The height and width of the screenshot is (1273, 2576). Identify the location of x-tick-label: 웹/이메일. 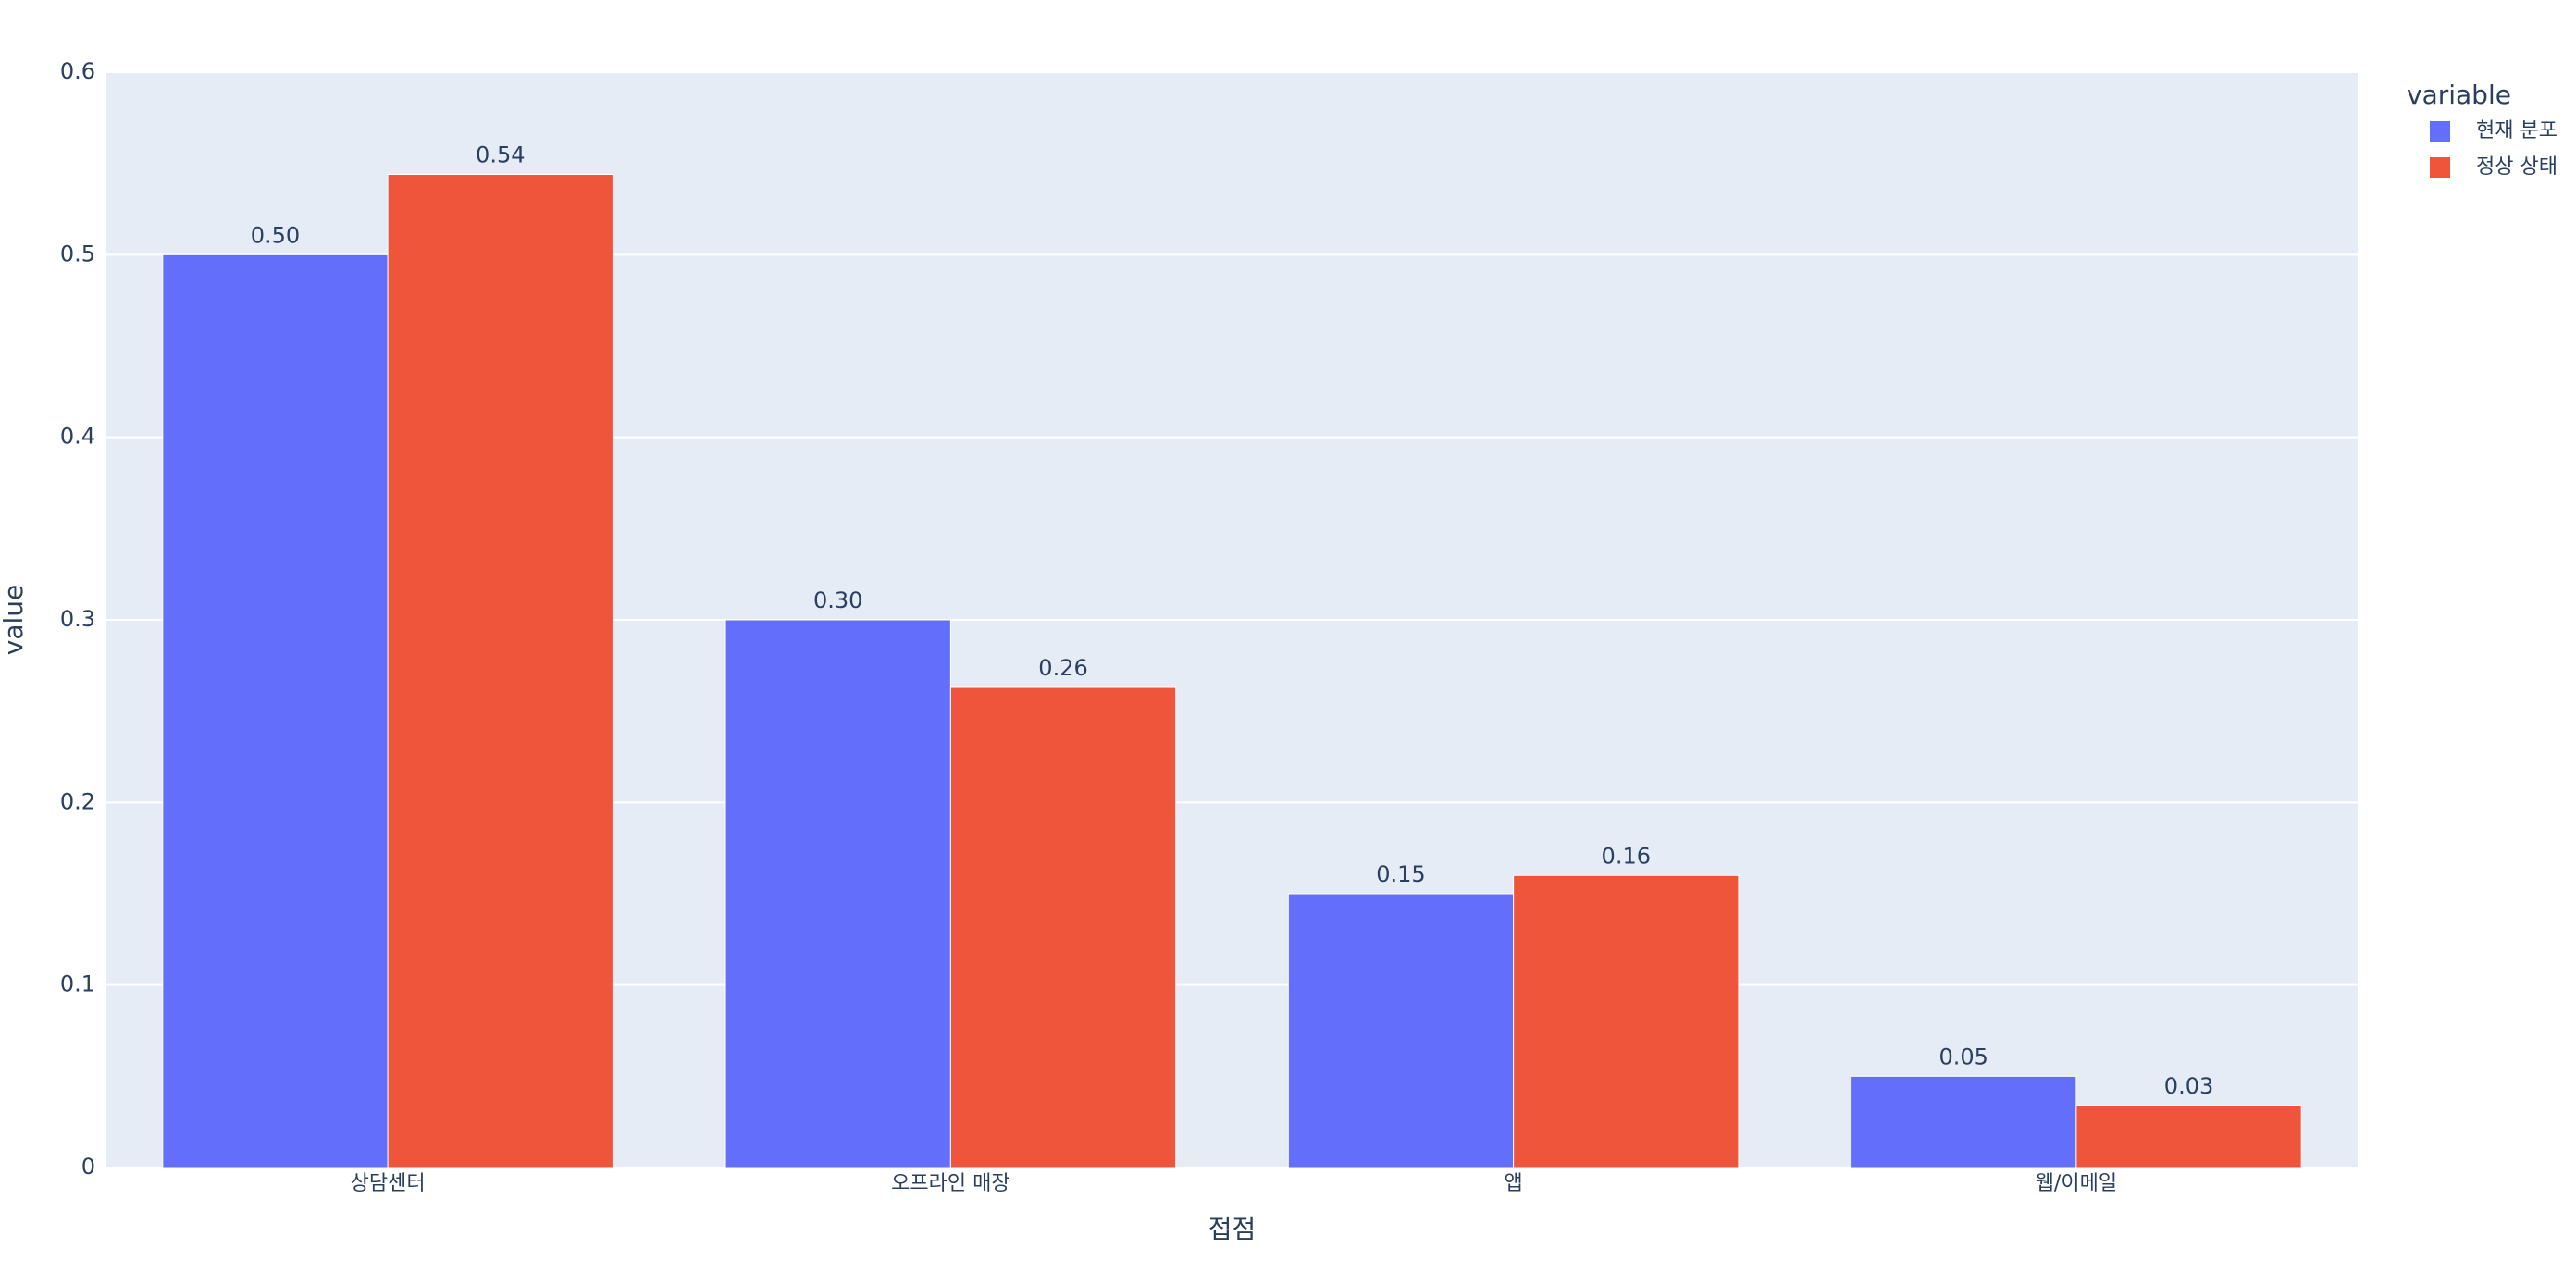
(2076, 1183).